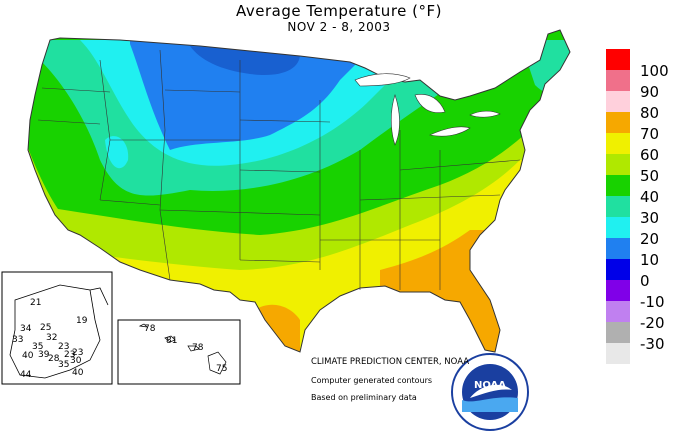 This screenshot has width=678, height=435. Describe the element at coordinates (76, 361) in the screenshot. I see `alaska-label: 30` at that location.